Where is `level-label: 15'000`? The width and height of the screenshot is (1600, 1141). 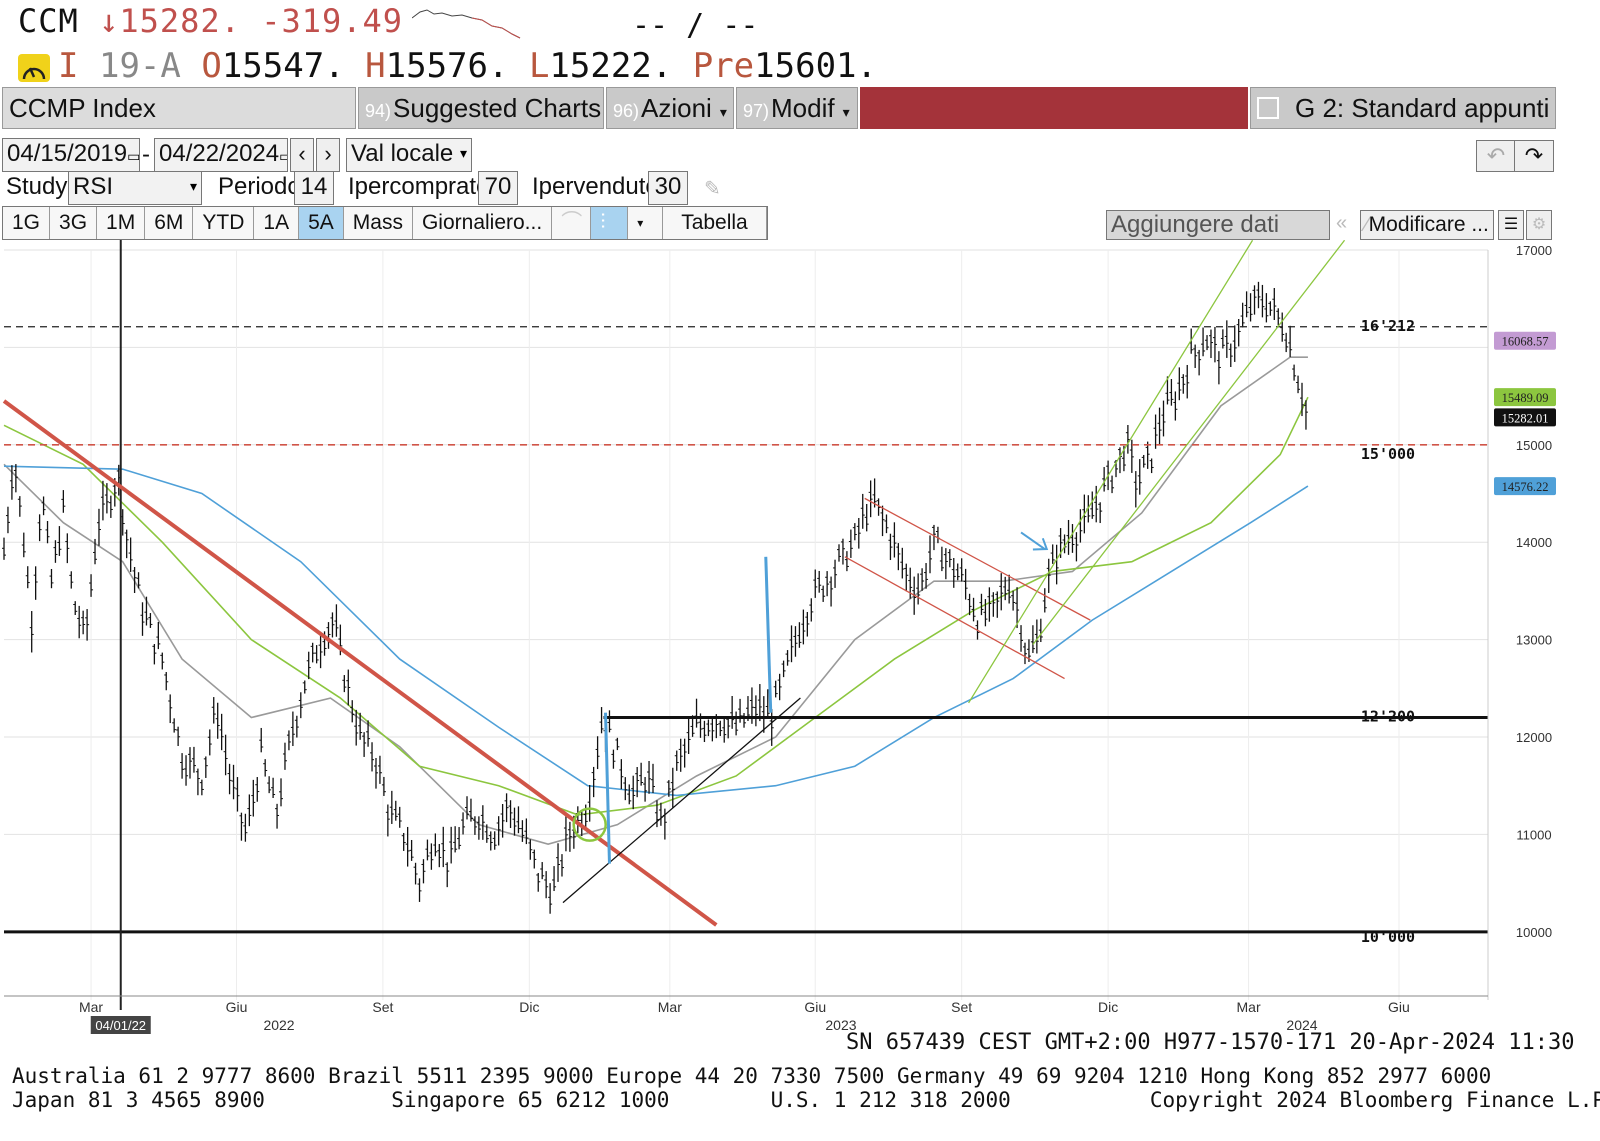
level-label: 15'000 is located at coordinates (1388, 454).